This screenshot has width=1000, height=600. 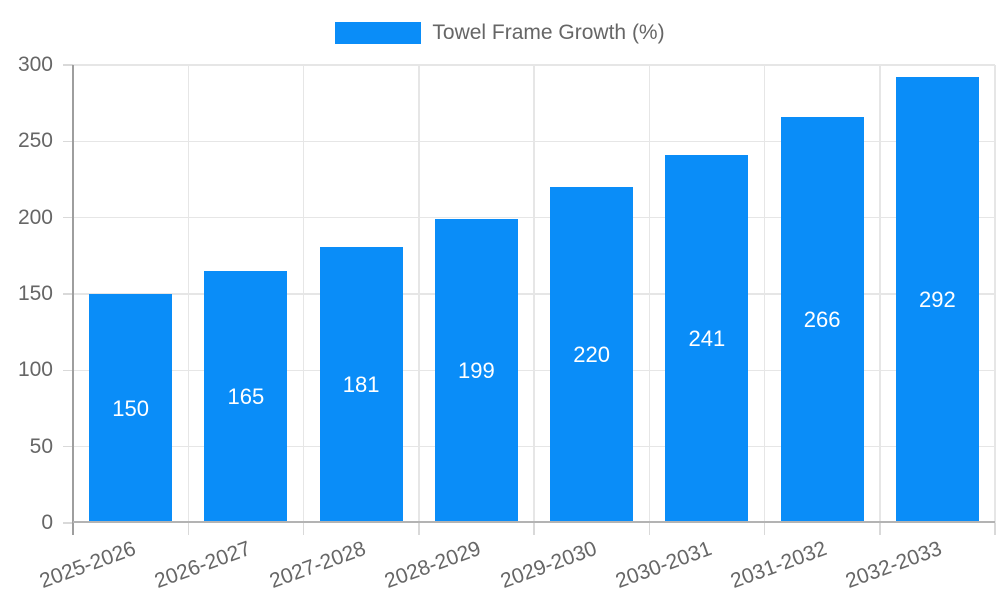 I want to click on bar: 292, so click(x=937, y=300).